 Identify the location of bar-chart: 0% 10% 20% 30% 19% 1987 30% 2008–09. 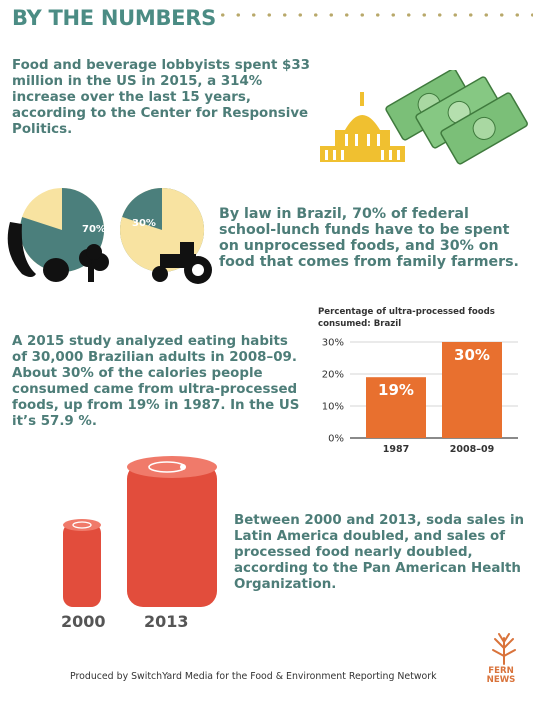
(420, 396).